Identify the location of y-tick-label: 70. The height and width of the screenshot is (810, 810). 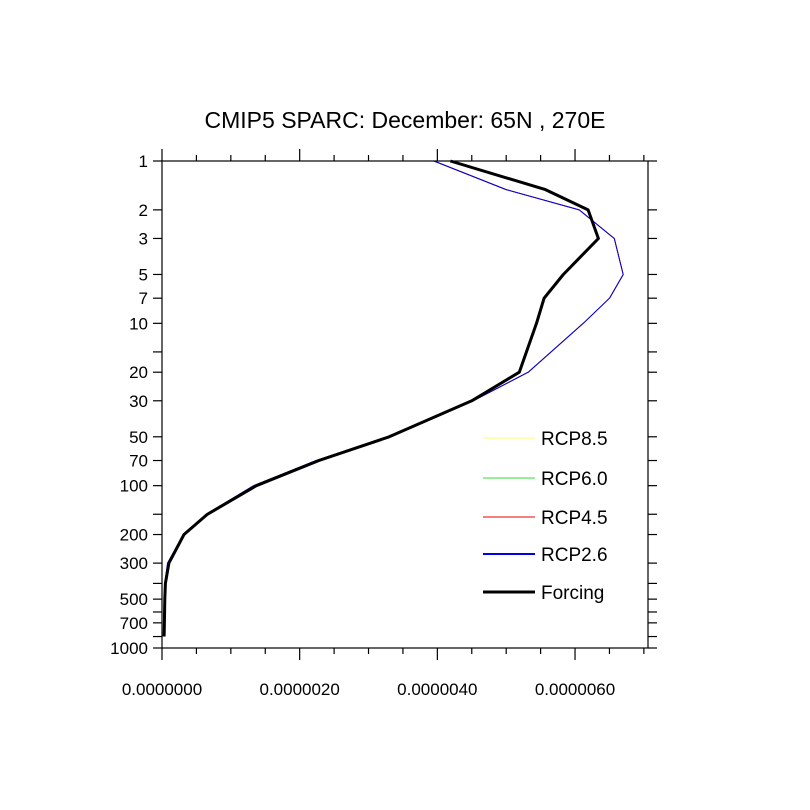
(138, 461).